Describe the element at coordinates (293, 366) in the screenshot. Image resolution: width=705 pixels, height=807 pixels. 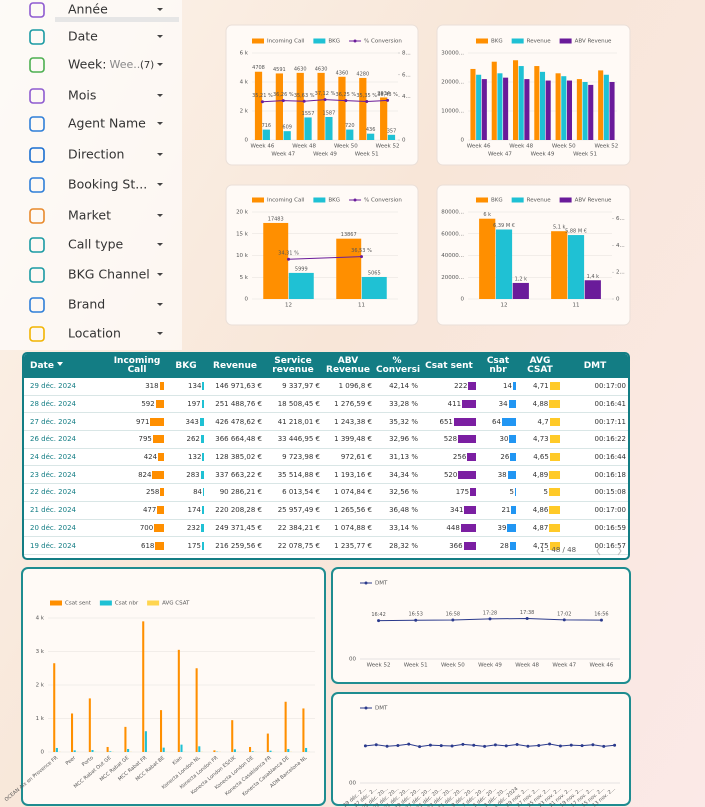
I see `column-header: Service revenue` at that location.